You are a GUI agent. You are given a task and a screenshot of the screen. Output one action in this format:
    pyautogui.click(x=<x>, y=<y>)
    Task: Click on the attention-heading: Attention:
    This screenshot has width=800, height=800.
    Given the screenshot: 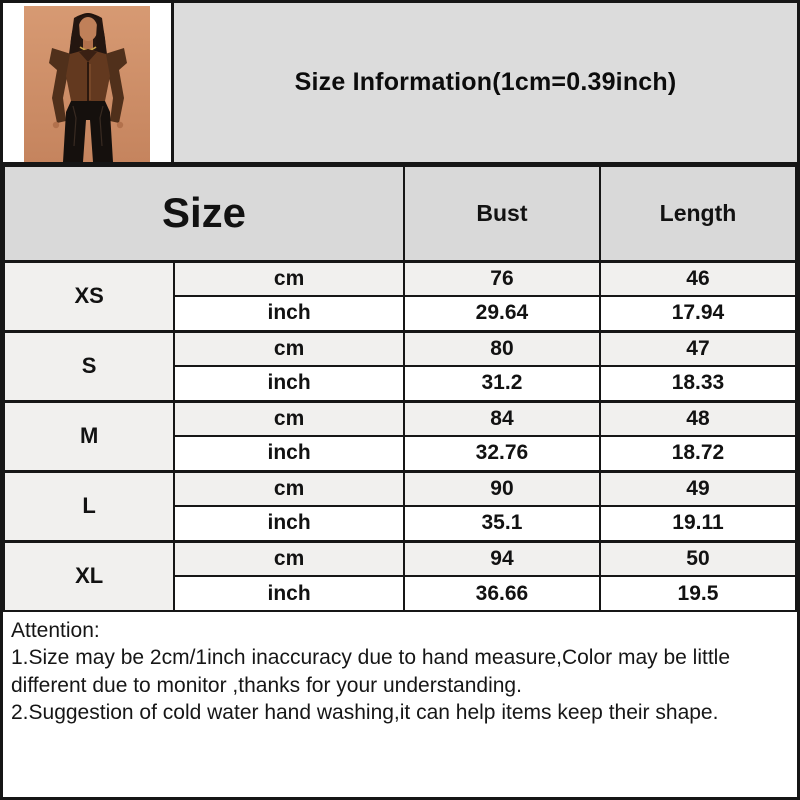 What is the action you would take?
    pyautogui.click(x=55, y=630)
    